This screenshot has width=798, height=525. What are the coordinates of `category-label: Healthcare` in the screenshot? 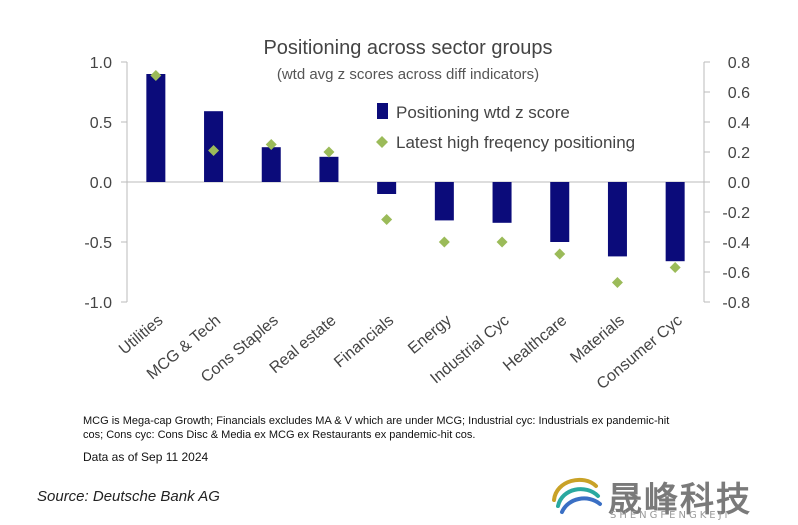 It's located at (535, 343).